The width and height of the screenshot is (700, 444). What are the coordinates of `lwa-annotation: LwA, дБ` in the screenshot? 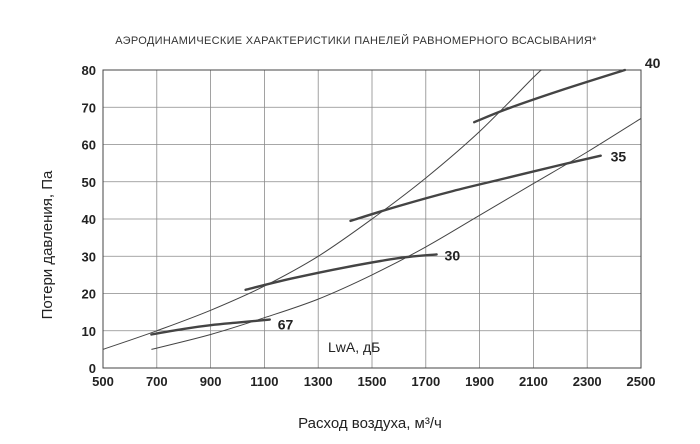 It's located at (354, 347).